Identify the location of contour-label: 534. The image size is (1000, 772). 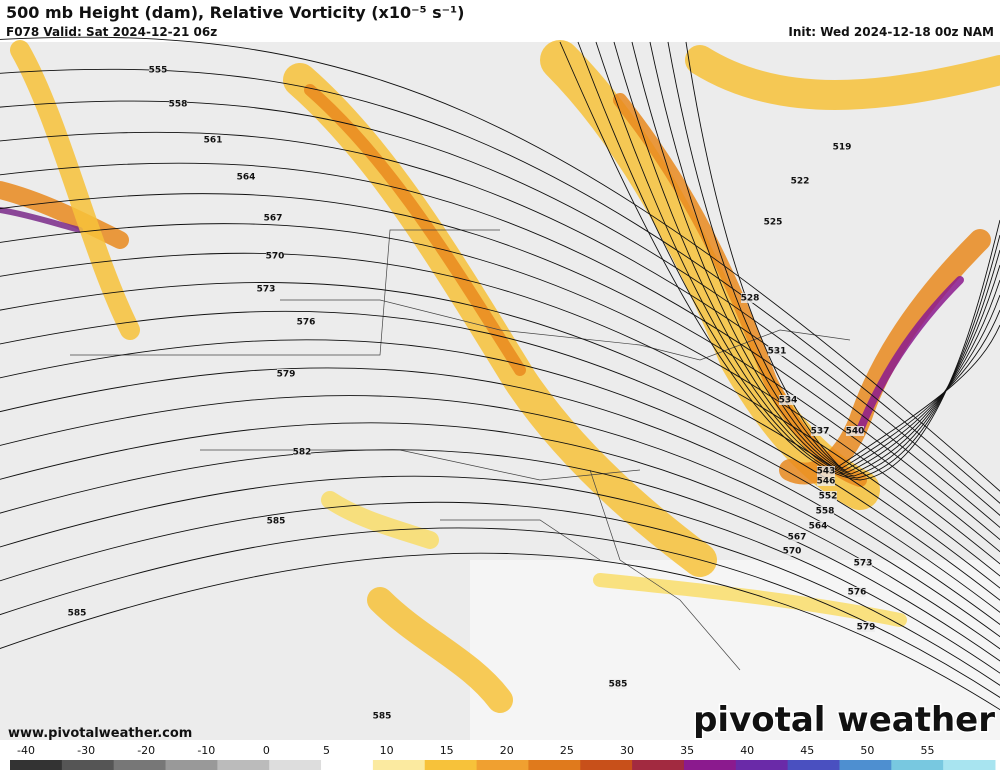
(788, 401).